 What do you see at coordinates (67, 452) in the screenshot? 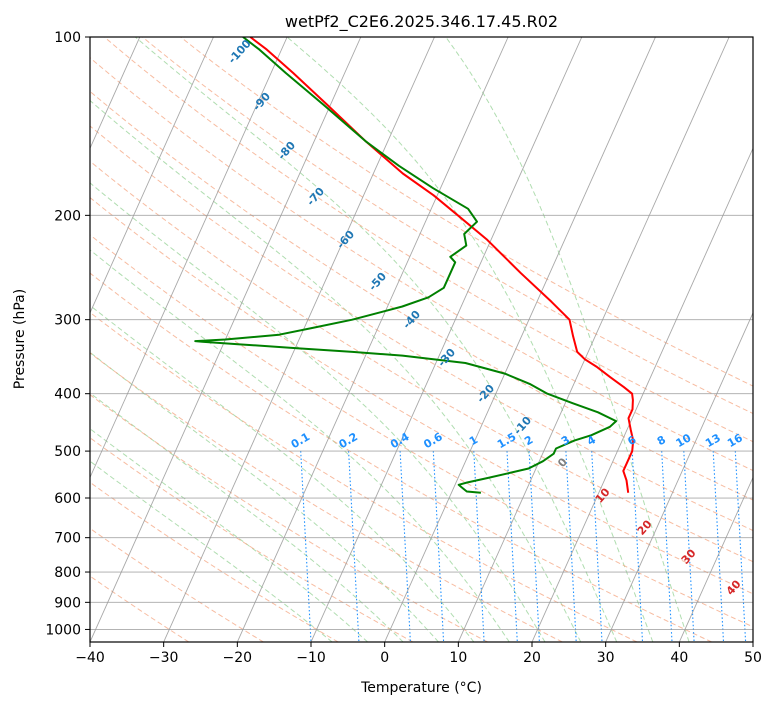
I see `y-tick-label: 500` at bounding box center [67, 452].